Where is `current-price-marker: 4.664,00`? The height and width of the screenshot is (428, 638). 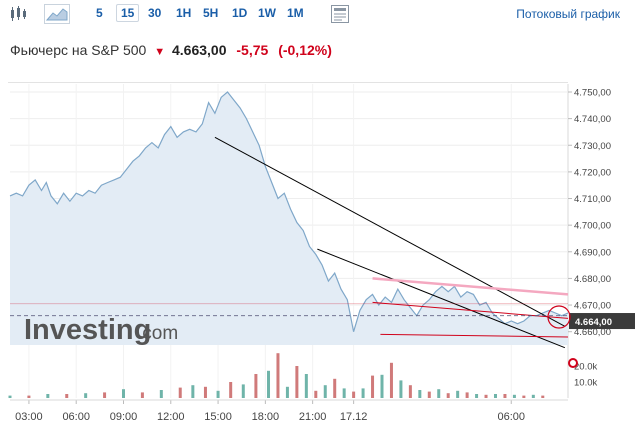 current-price-marker: 4.664,00 is located at coordinates (591, 337).